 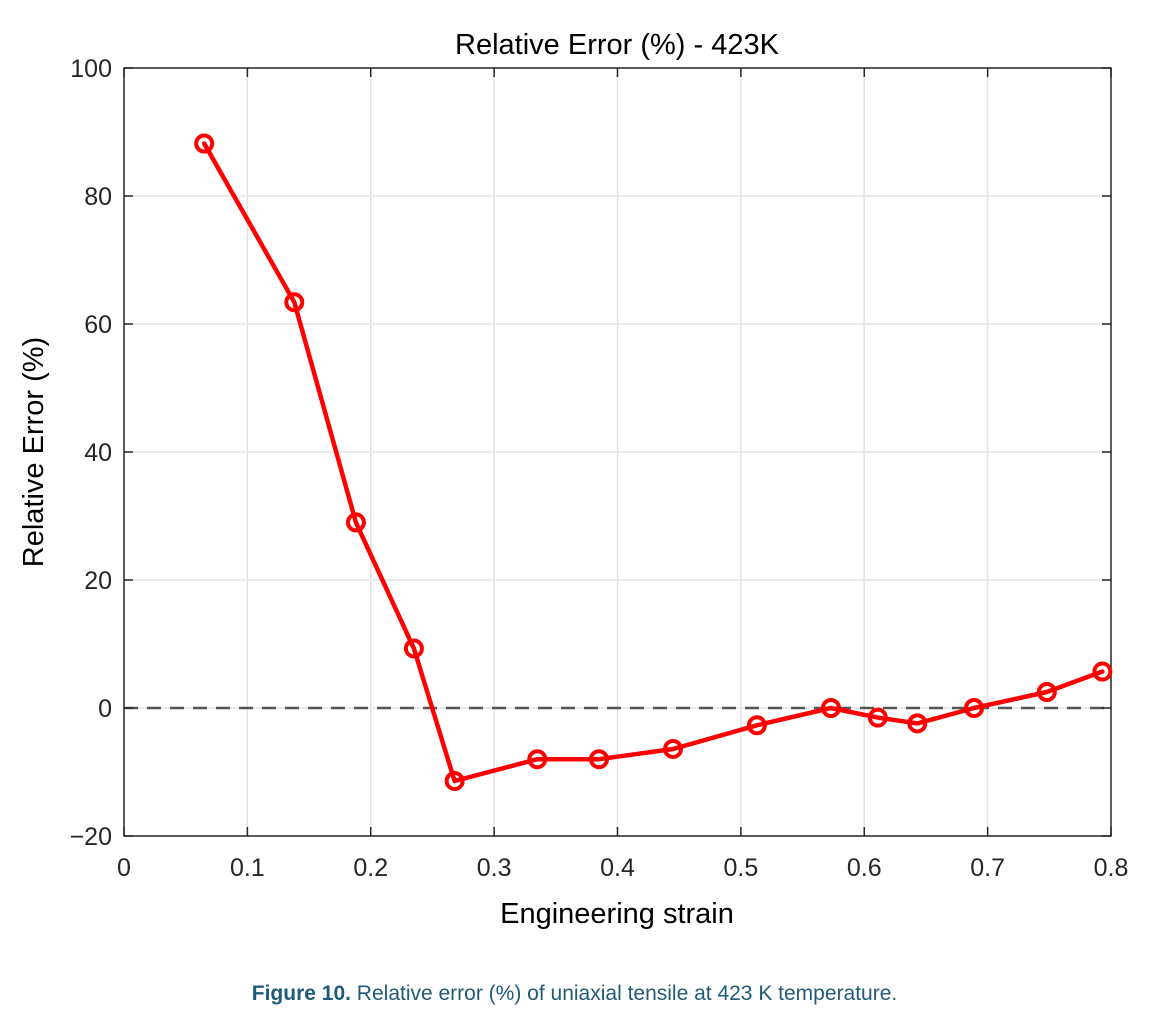 What do you see at coordinates (370, 868) in the screenshot?
I see `x-tick-label: 0.2` at bounding box center [370, 868].